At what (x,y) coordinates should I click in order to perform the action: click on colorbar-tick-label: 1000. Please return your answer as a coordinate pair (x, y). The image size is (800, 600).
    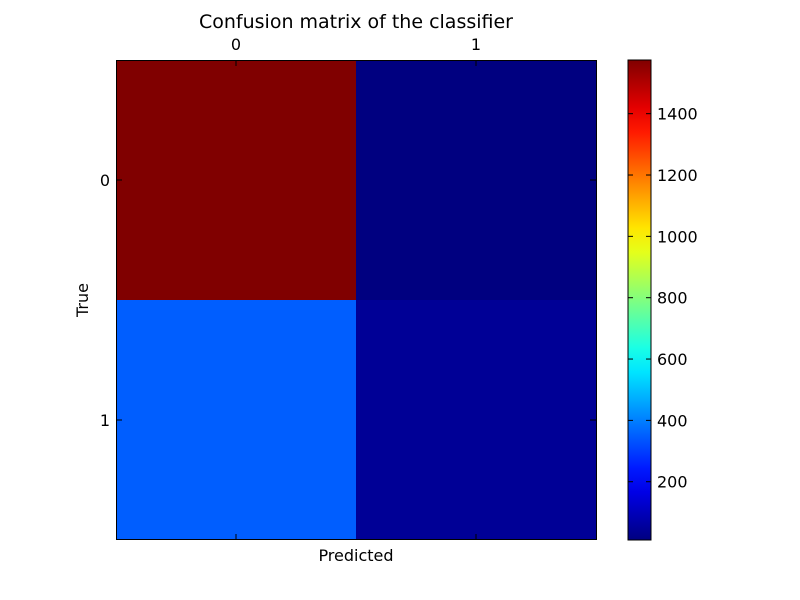
    Looking at the image, I should click on (677, 236).